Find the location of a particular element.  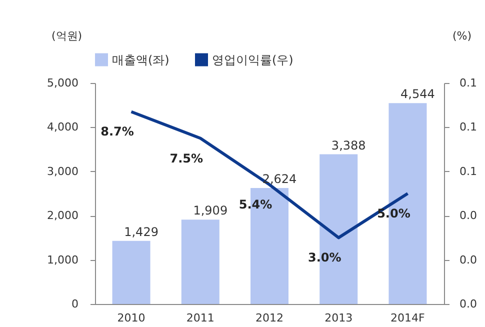

y-axis-title: (억원) is located at coordinates (67, 36).